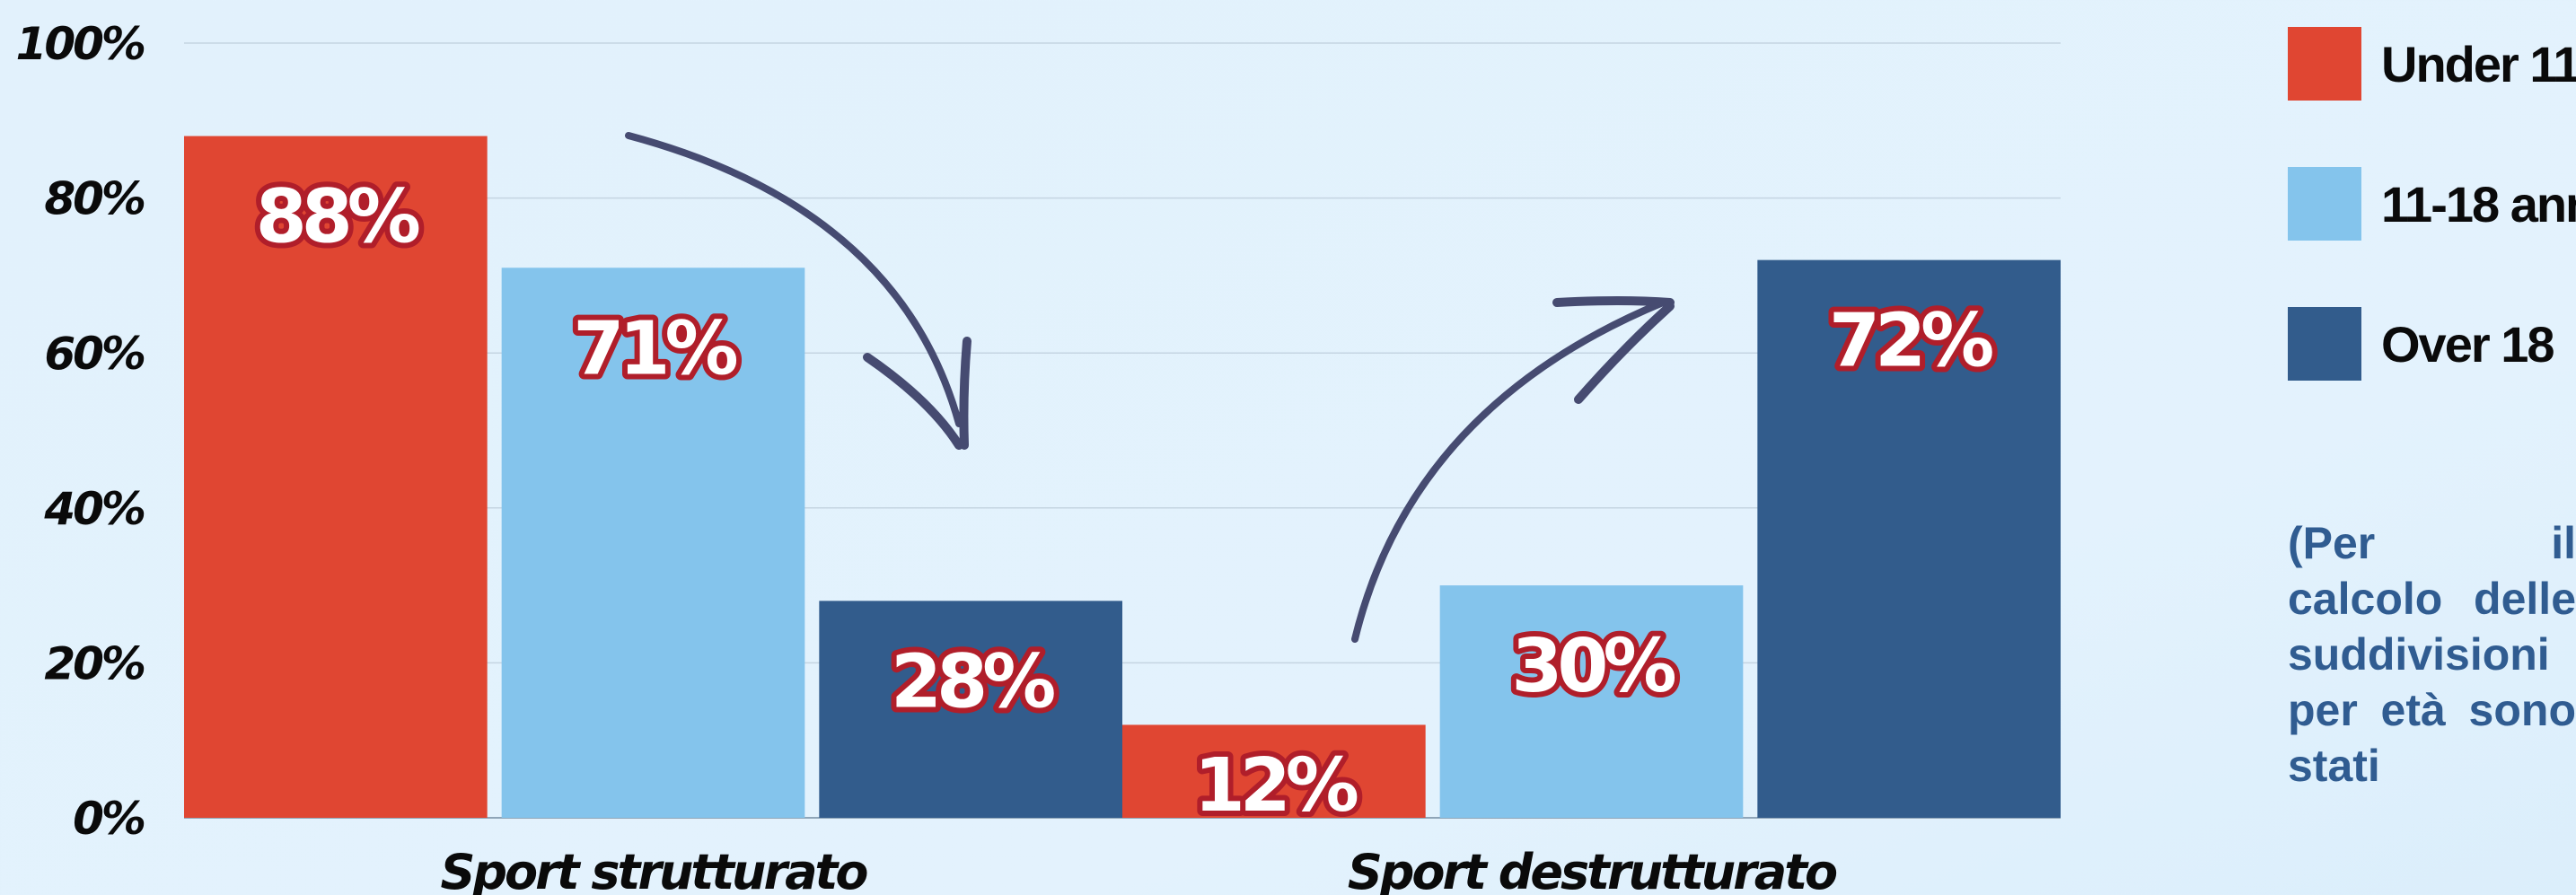  I want to click on legend-item-11-18-anni: 11-18 anni, so click(2432, 204).